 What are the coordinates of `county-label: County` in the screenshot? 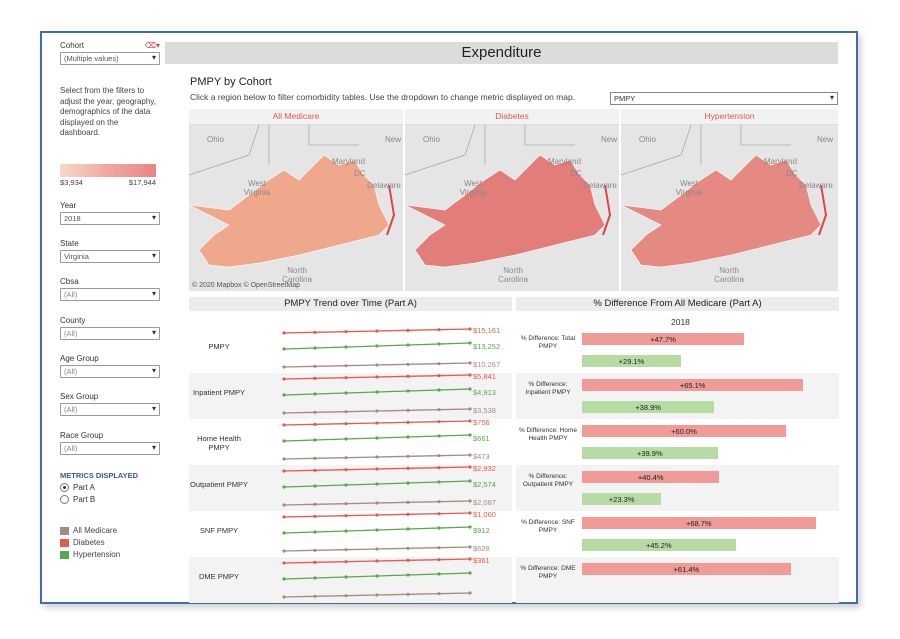 It's located at (73, 320).